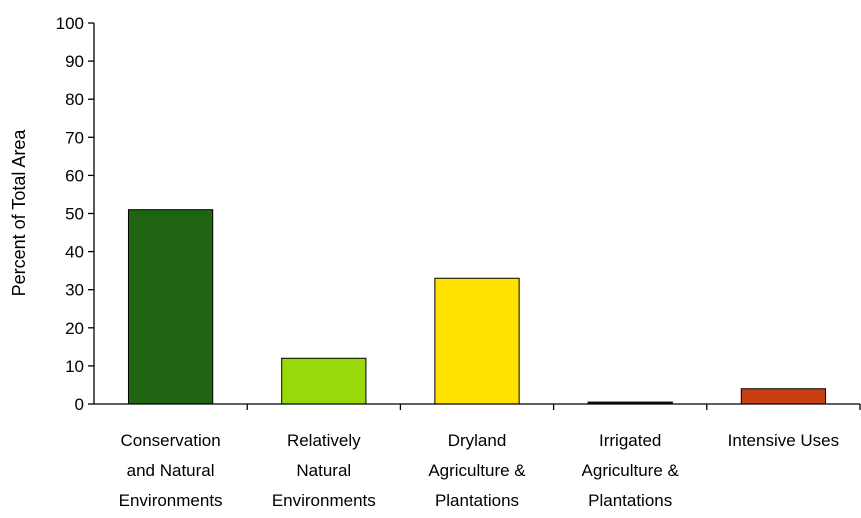  I want to click on y-axis-ticks: 0 10 20 30 40 50 60 70 80 90 100, so click(75, 214).